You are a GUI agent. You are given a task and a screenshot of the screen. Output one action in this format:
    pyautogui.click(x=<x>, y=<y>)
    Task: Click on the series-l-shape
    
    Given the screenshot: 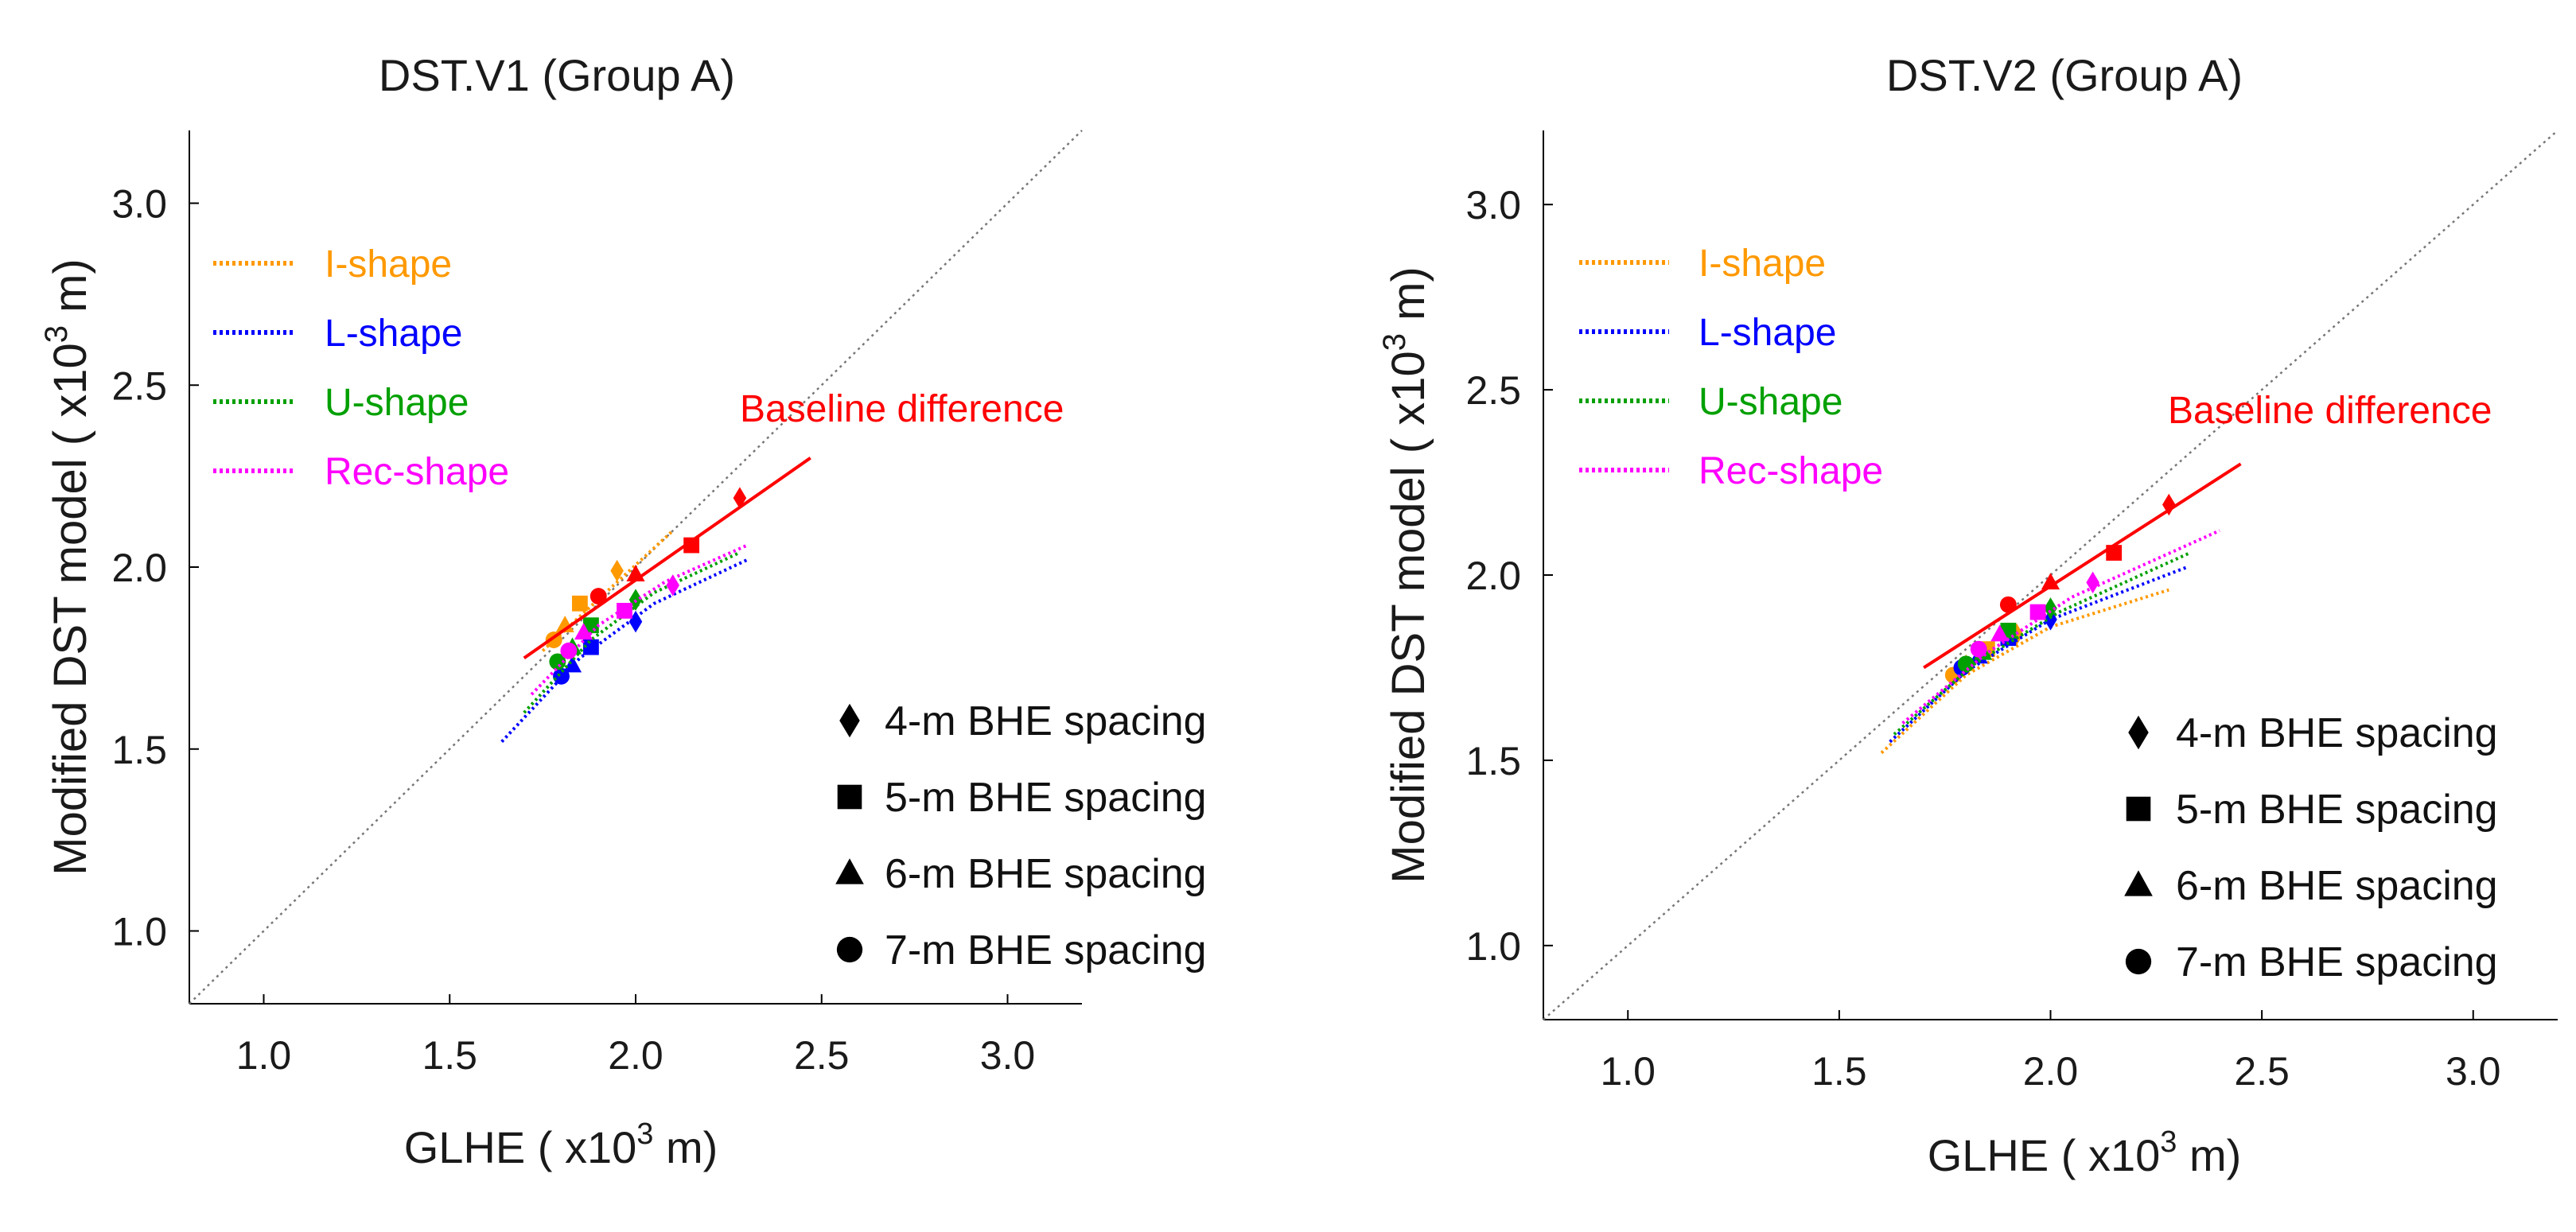 What is the action you would take?
    pyautogui.click(x=625, y=650)
    